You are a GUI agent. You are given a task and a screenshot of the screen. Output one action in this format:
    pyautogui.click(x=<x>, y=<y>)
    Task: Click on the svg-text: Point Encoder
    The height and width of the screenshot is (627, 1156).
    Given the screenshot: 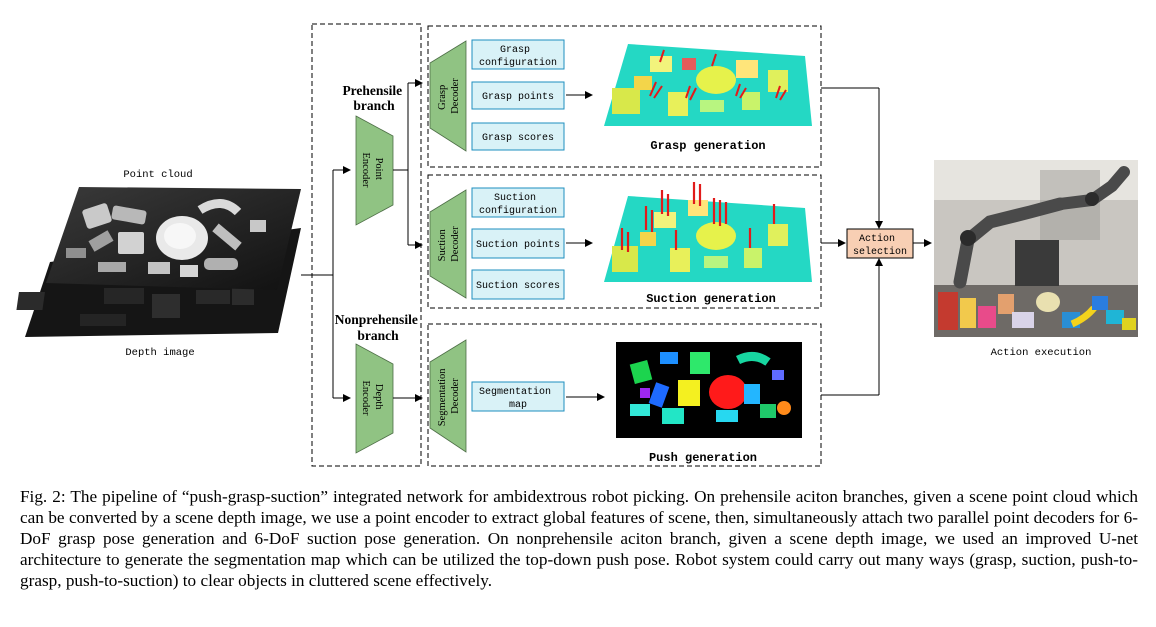 What is the action you would take?
    pyautogui.click(x=372, y=170)
    